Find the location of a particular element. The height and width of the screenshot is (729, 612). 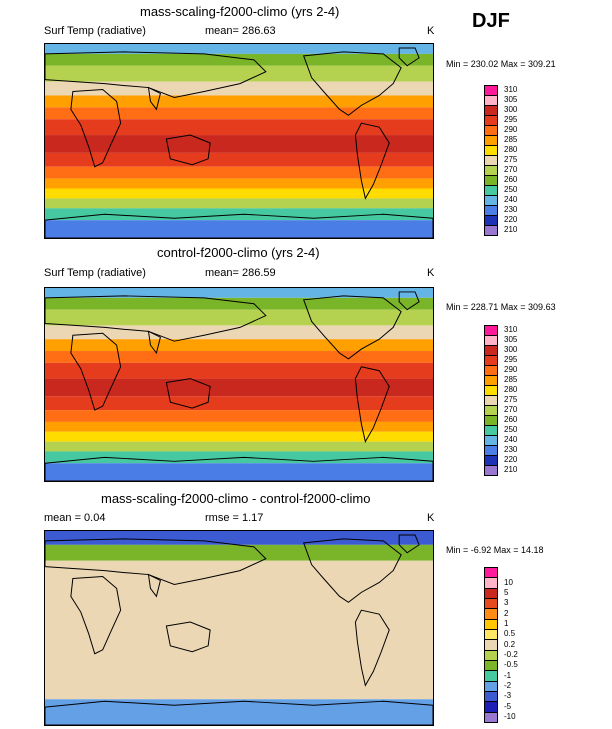

colorbar-level-label: 5 is located at coordinates (506, 592).